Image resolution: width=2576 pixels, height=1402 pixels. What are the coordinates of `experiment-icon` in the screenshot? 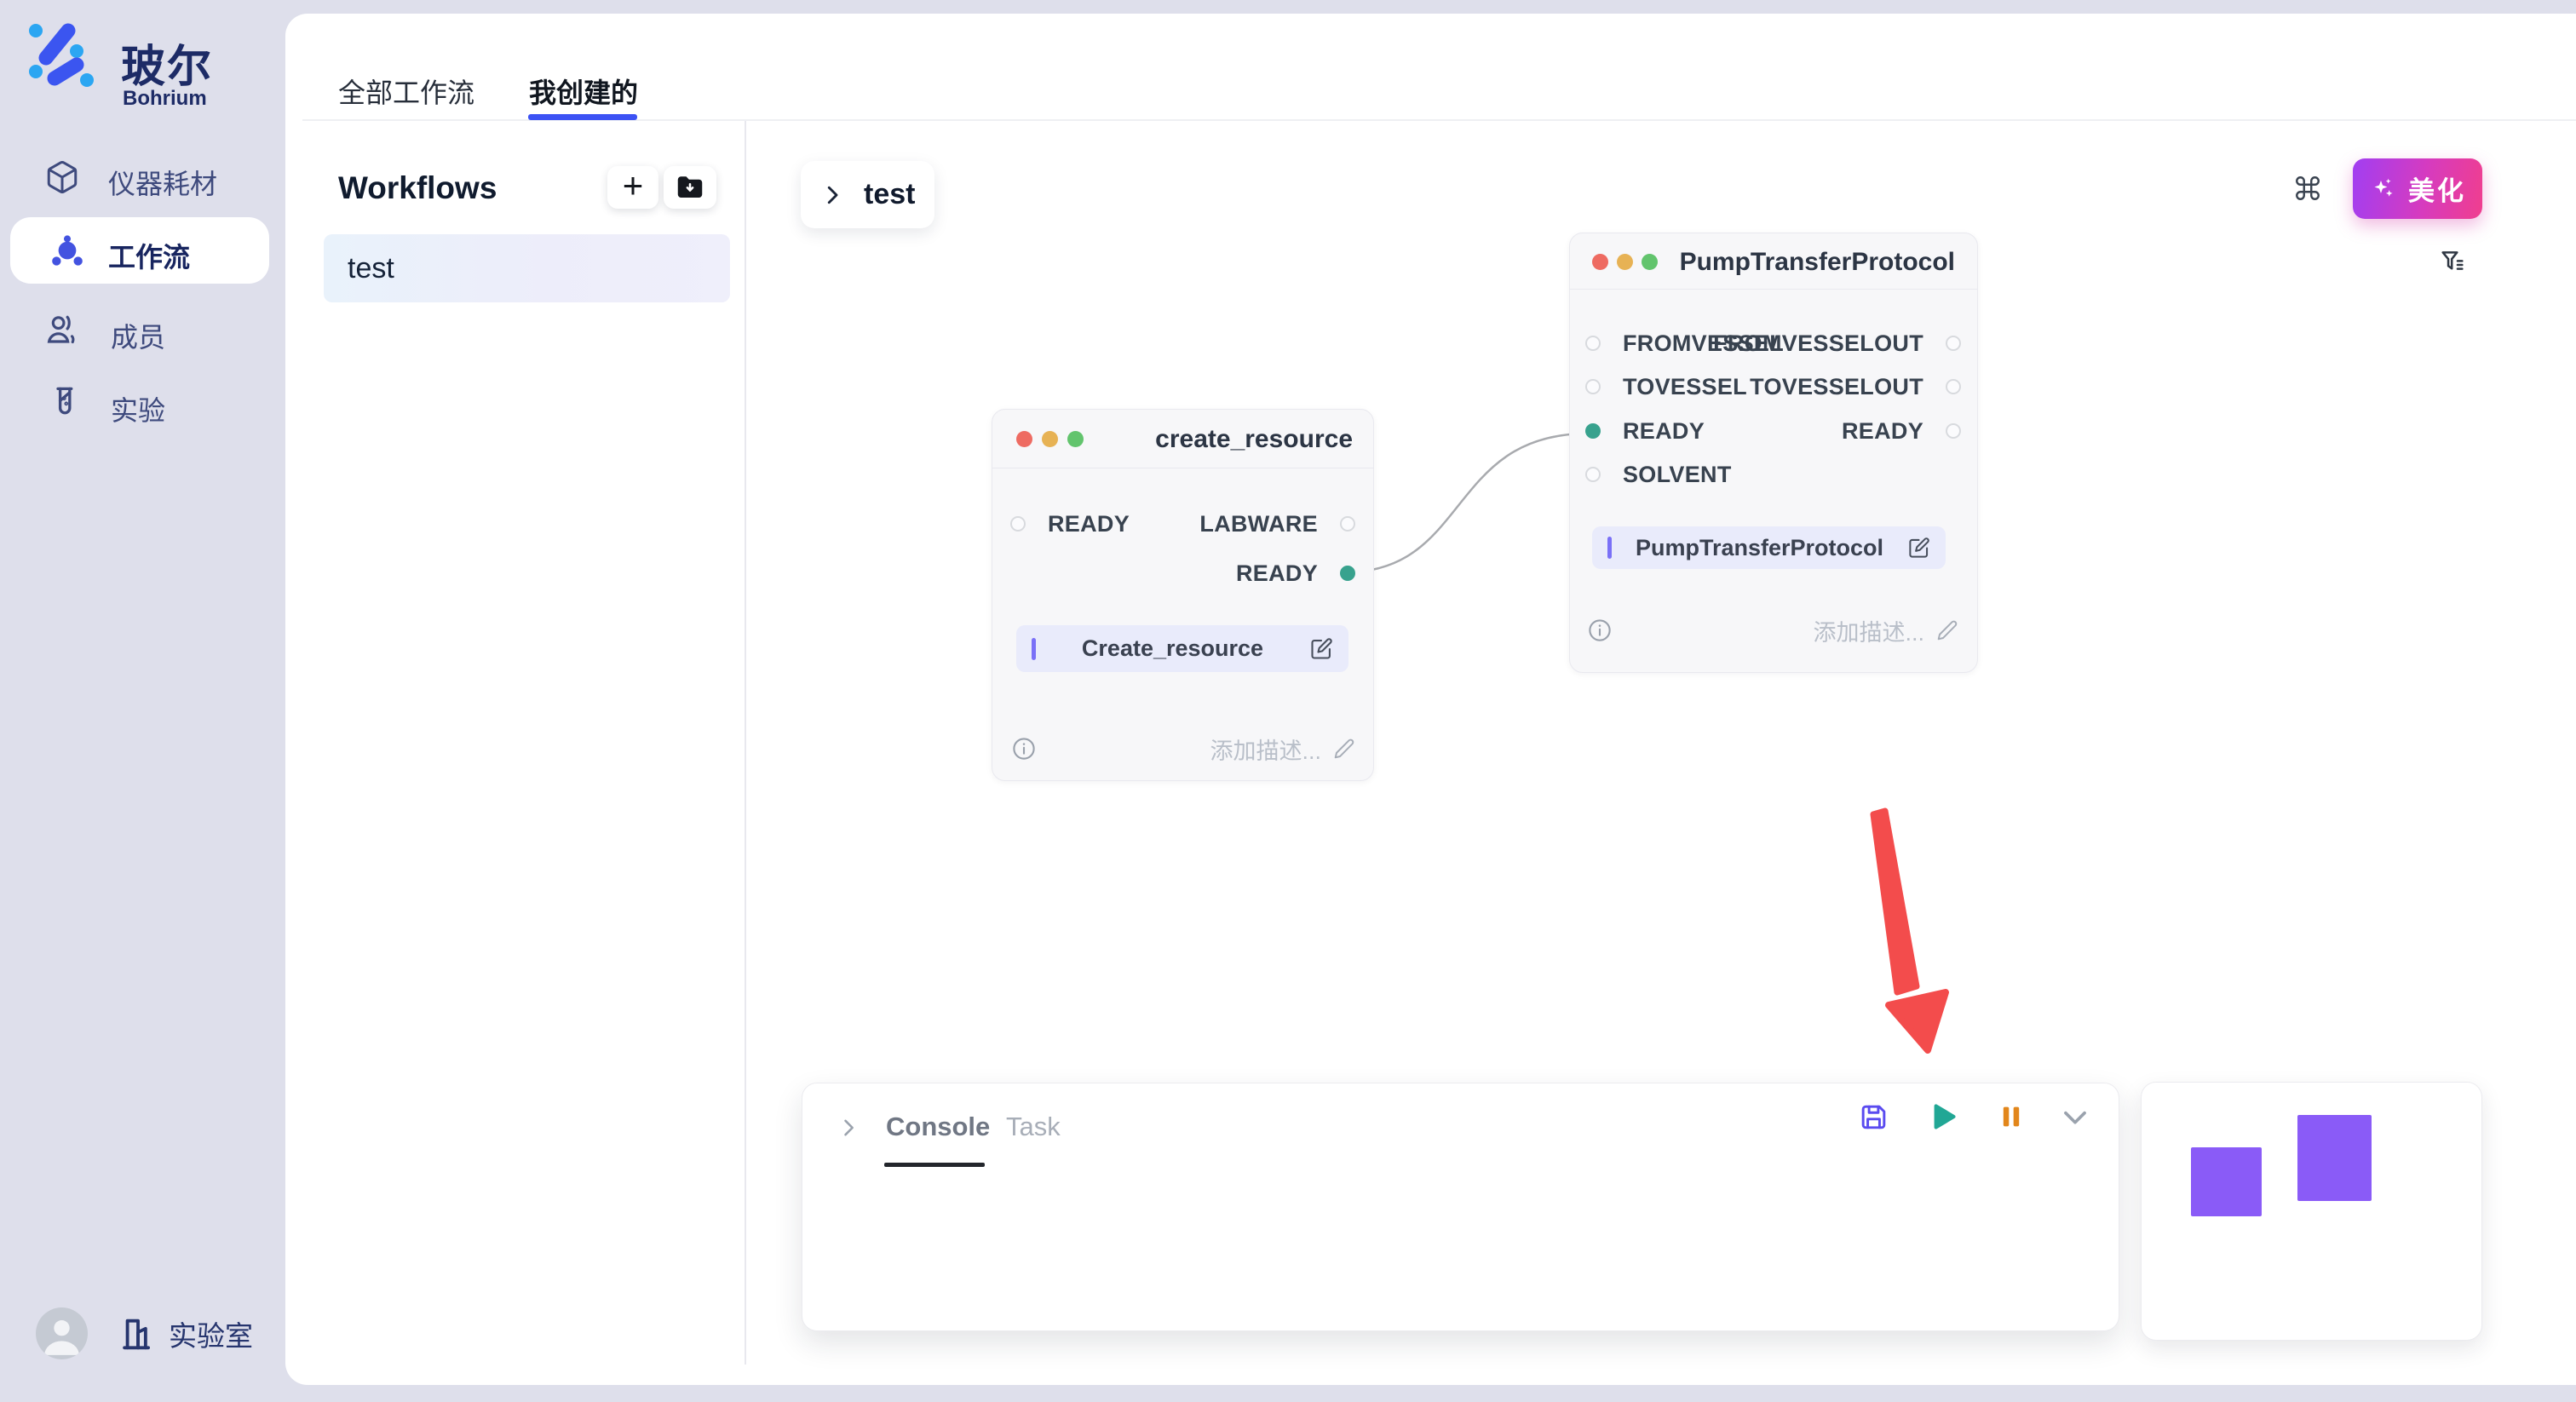 It's located at (64, 401).